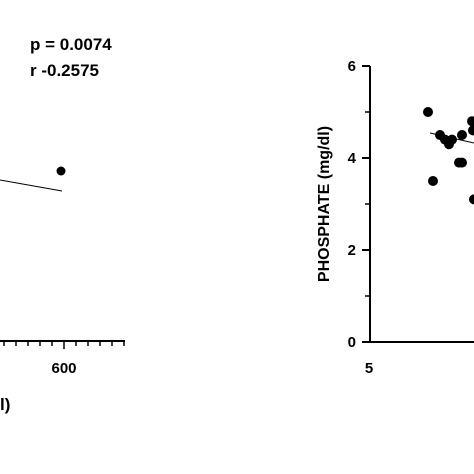  Describe the element at coordinates (5, 404) in the screenshot. I see `left-x-axis-label: l)` at that location.